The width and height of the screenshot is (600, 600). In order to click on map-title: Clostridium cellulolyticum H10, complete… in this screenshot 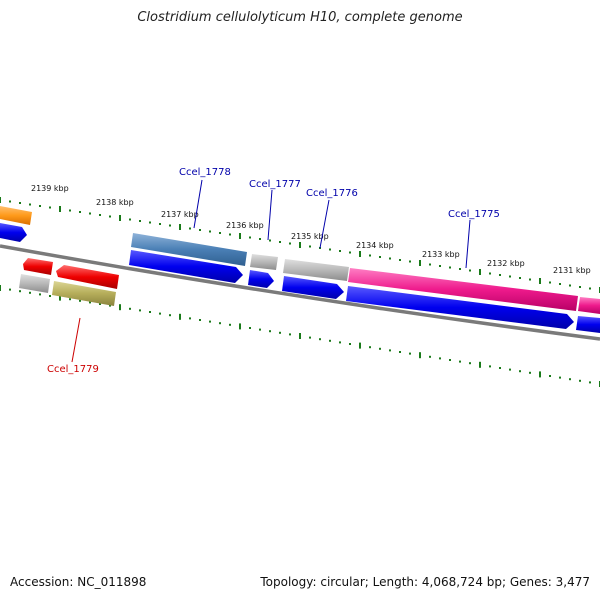, I will do `click(300, 17)`.